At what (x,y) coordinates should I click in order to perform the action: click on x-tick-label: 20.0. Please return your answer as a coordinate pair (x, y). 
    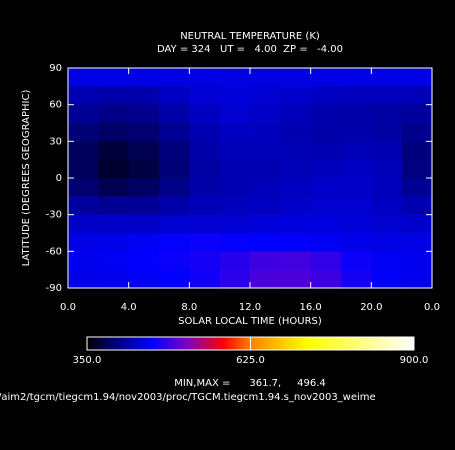
    Looking at the image, I should click on (371, 307).